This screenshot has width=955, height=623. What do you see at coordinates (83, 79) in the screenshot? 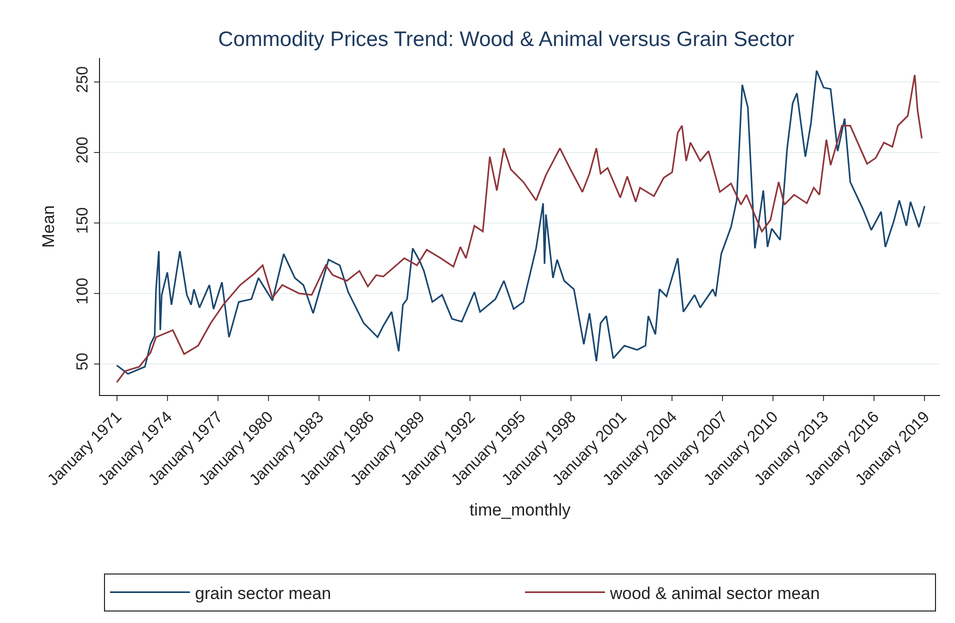
I see `y-tick-label: 250` at bounding box center [83, 79].